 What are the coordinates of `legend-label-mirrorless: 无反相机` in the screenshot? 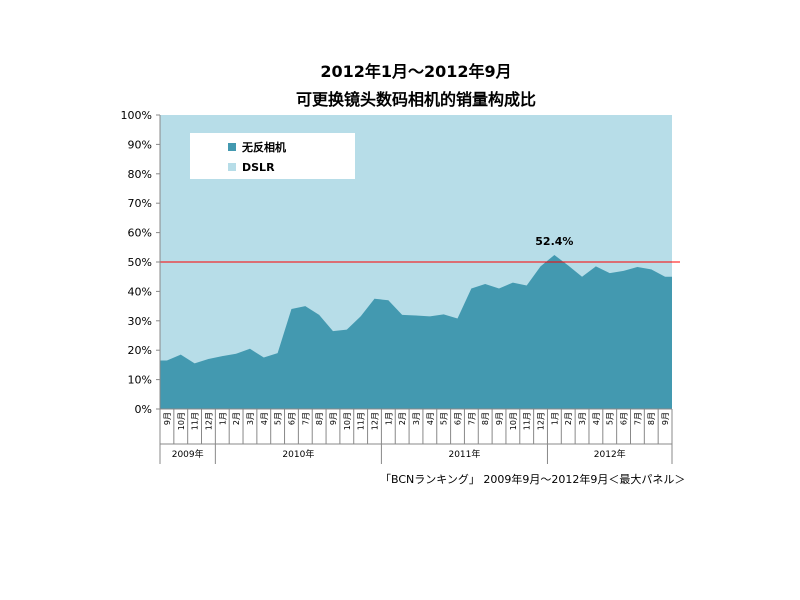 It's located at (263, 147).